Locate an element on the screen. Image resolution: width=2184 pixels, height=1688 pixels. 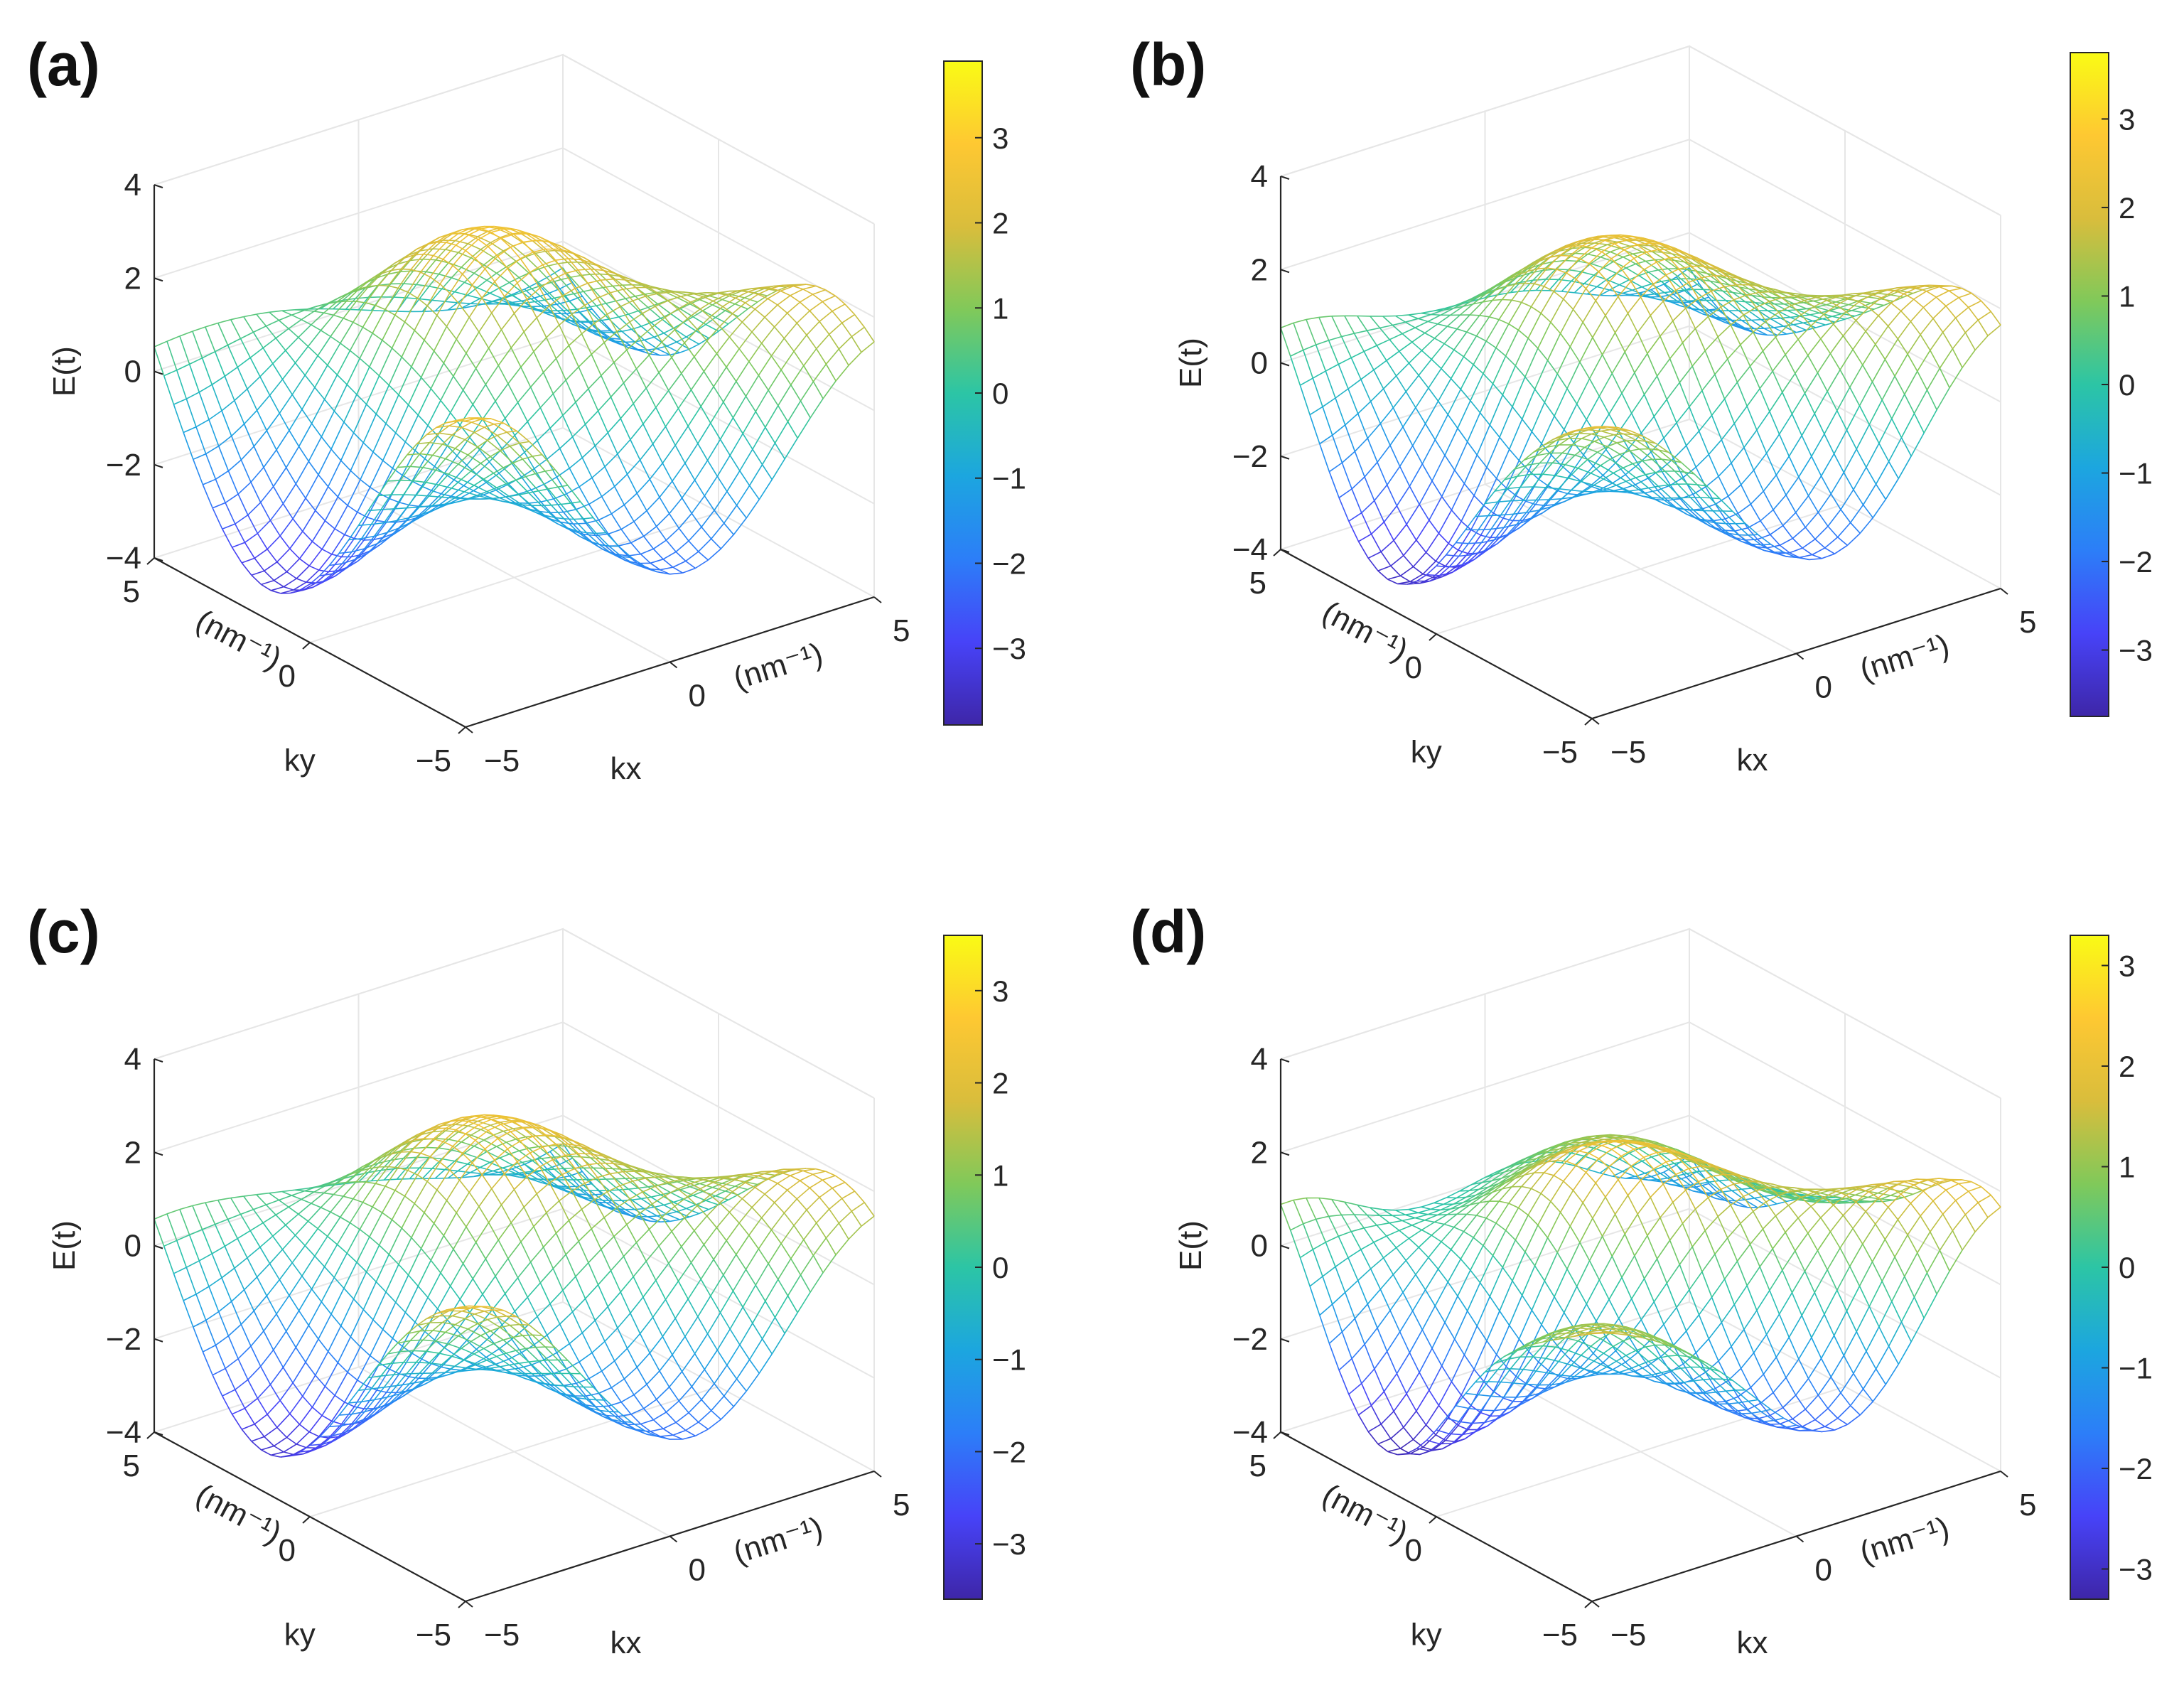
z-tick-mark is located at coordinates (1285, 271).